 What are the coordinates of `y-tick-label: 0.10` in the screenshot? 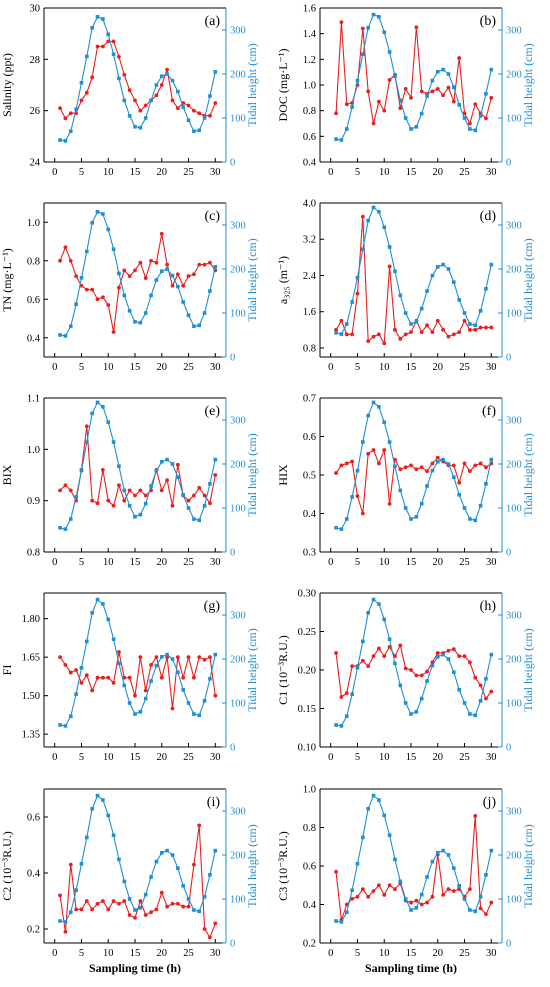 It's located at (307, 748).